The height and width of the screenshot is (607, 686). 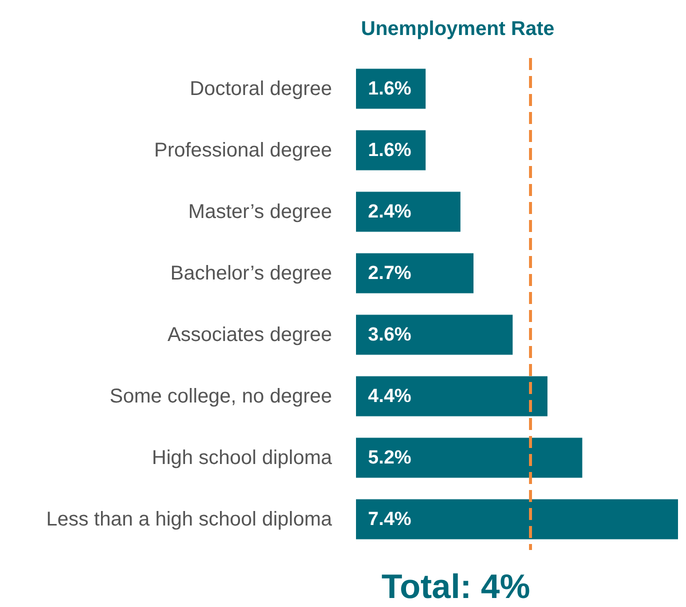 I want to click on y-tick-label: Less than a high school diploma, so click(x=189, y=519).